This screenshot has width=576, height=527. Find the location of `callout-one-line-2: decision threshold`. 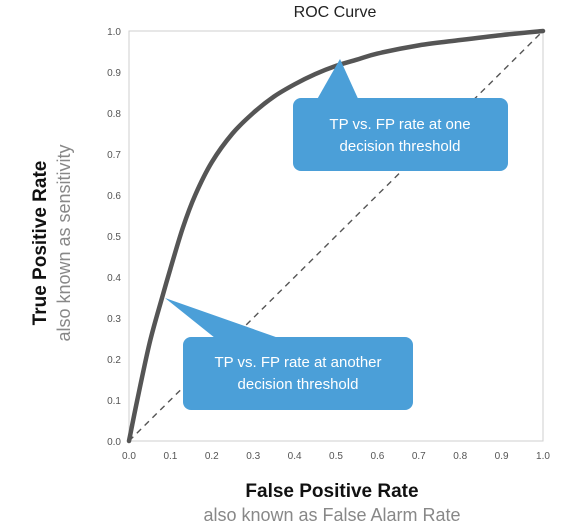

callout-one-line-2: decision threshold is located at coordinates (400, 146).